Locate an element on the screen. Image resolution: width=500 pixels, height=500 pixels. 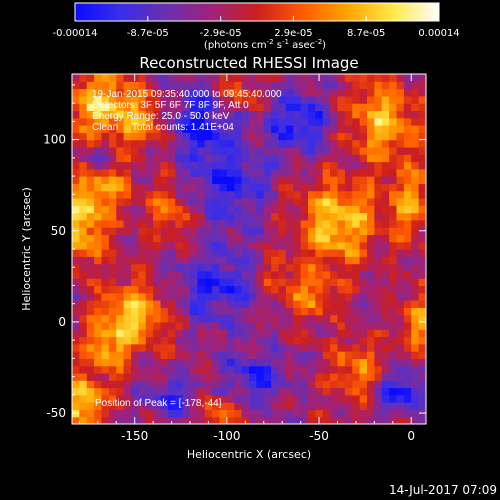
colorbar-tick-label: 8.7e-05 is located at coordinates (366, 33).